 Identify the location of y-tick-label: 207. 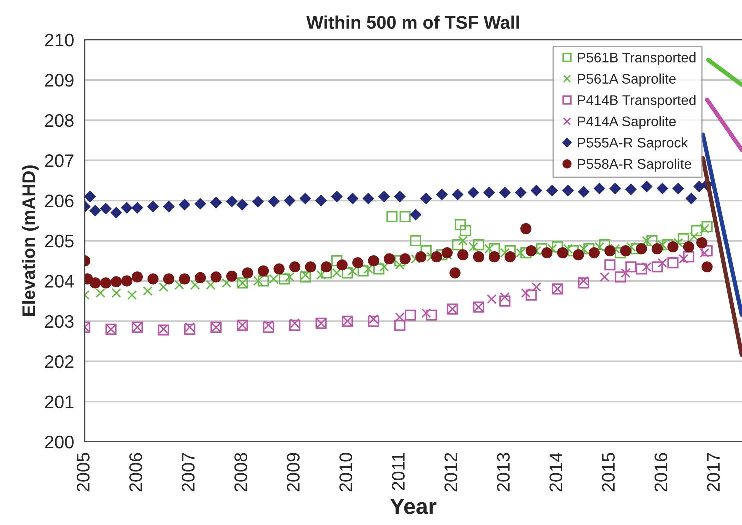
(59, 161).